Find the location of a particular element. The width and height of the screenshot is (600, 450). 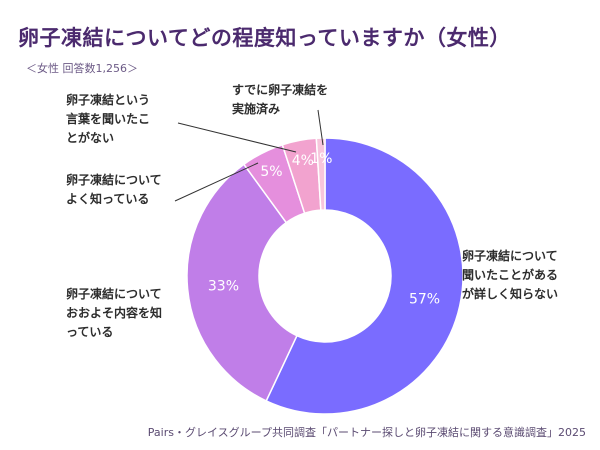

slice-value-label-1: 33% is located at coordinates (223, 287).